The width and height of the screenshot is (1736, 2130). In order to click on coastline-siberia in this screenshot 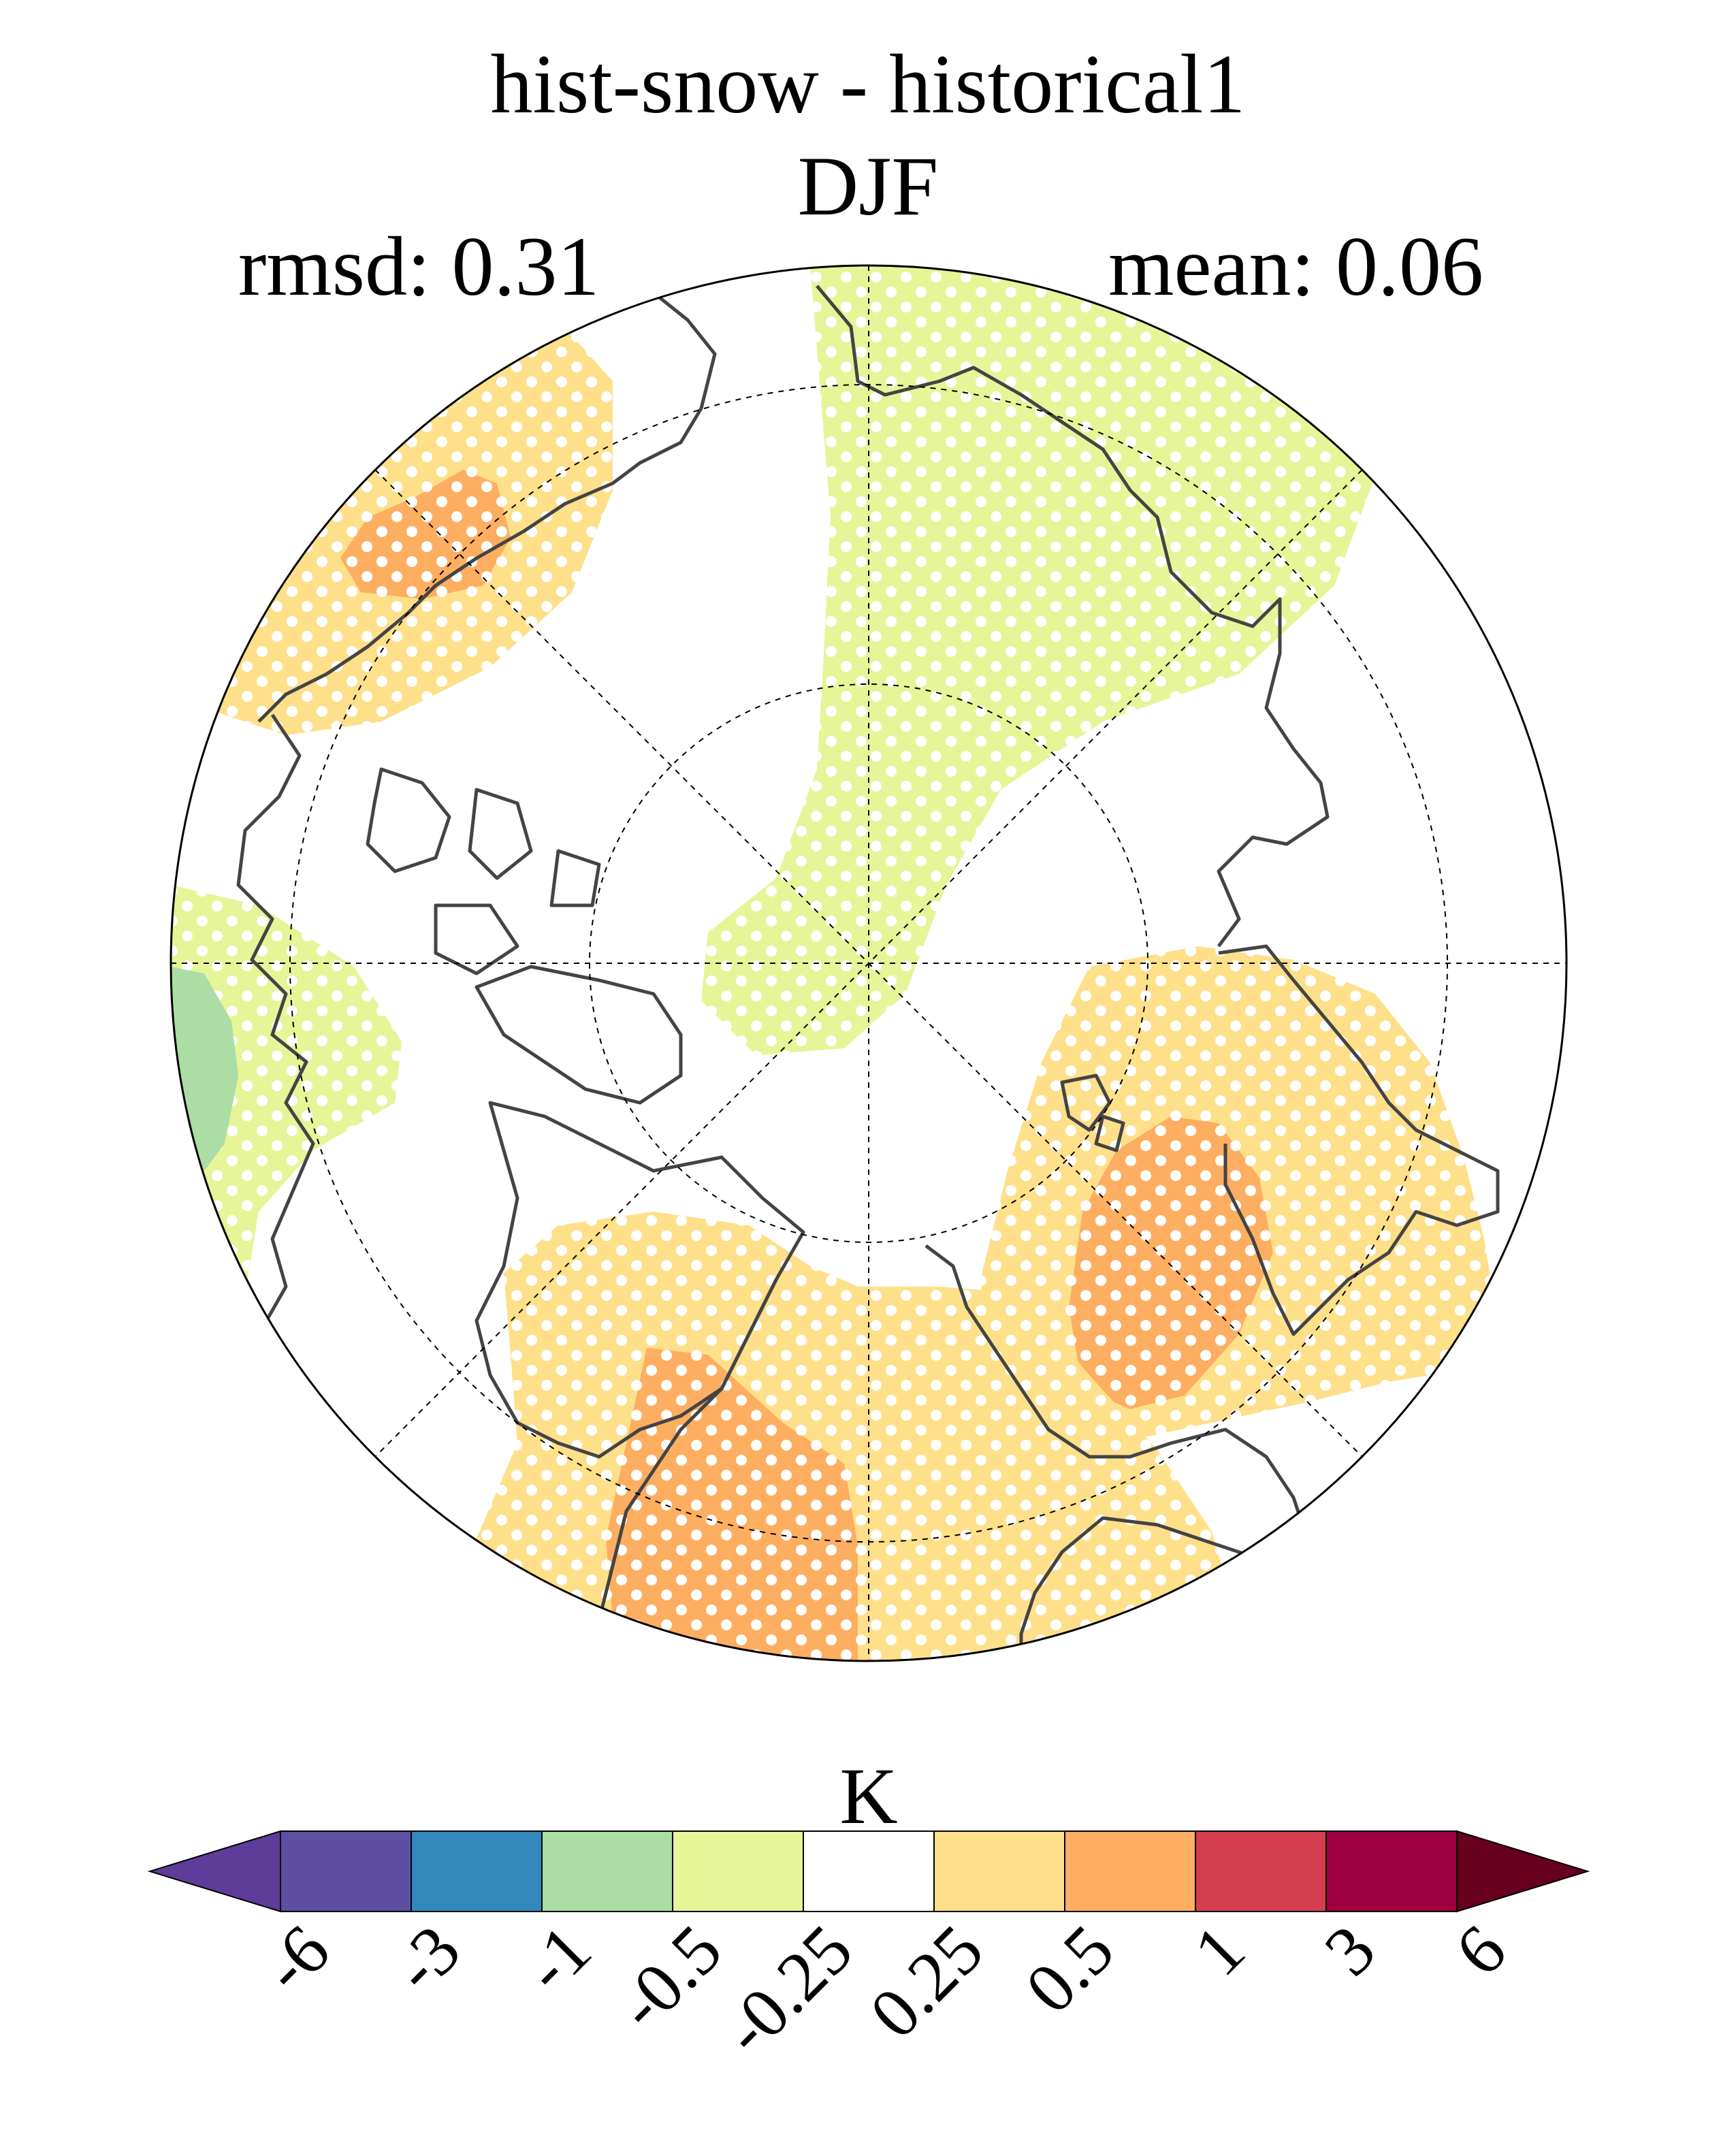, I will do `click(1073, 616)`.